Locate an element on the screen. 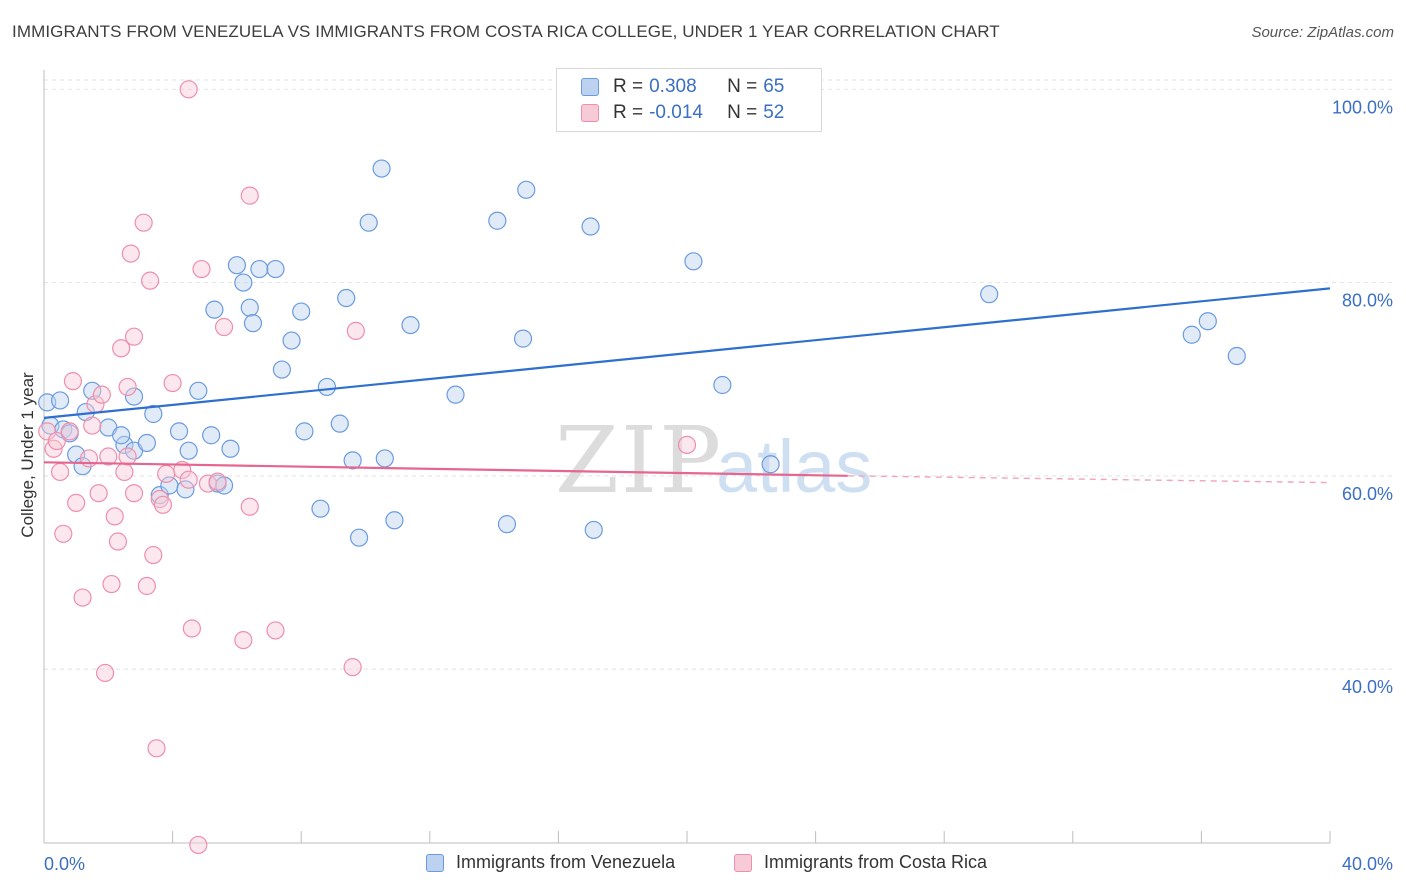 The image size is (1406, 892). legend-row-costa-rica: R = -0.014 N = 52 is located at coordinates (682, 113).